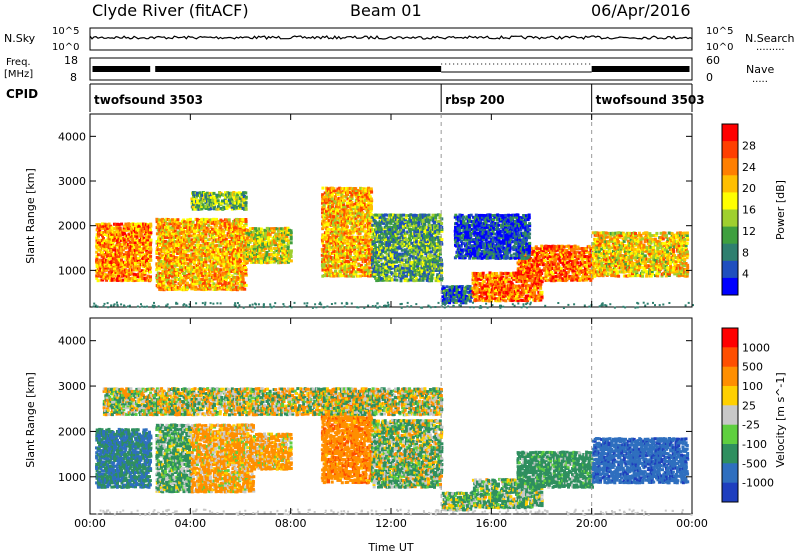 The height and width of the screenshot is (554, 800). Describe the element at coordinates (73, 77) in the screenshot. I see `freq-left-tick-bottom: 8` at that location.